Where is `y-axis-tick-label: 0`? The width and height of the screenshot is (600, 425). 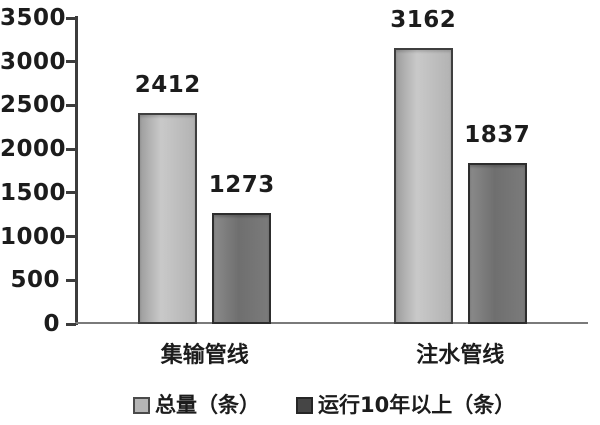
y-axis-tick-label: 0 is located at coordinates (51, 324).